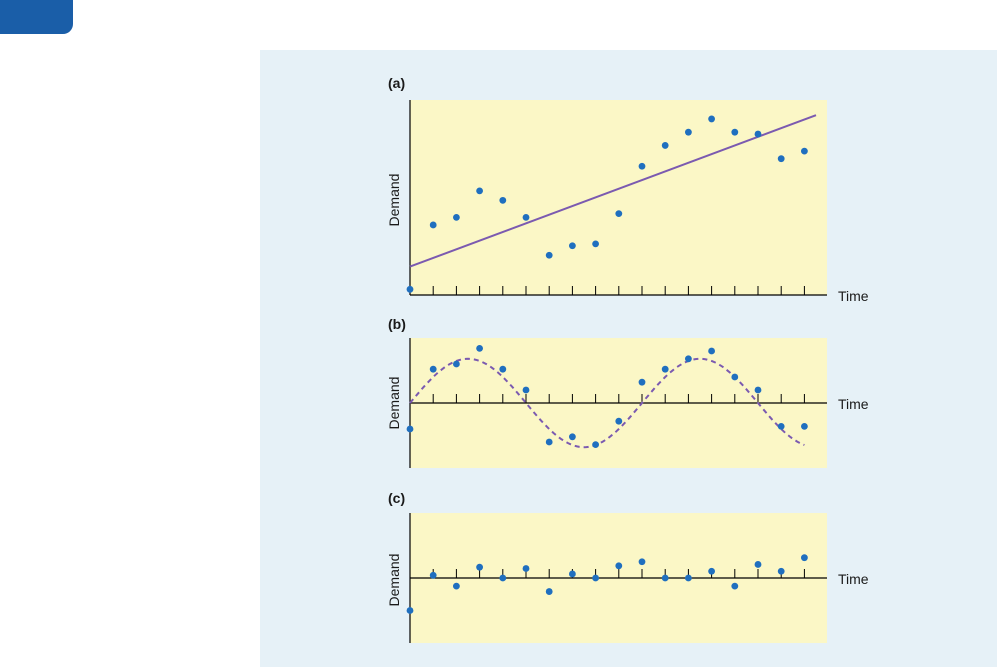 This screenshot has height=667, width=997. Describe the element at coordinates (396, 498) in the screenshot. I see `panel-c-label: (c)` at that location.